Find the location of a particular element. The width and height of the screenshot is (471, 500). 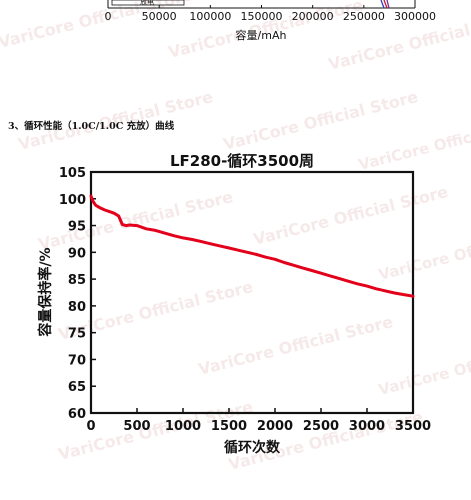

top-x-tick-label: 0 is located at coordinates (108, 16).